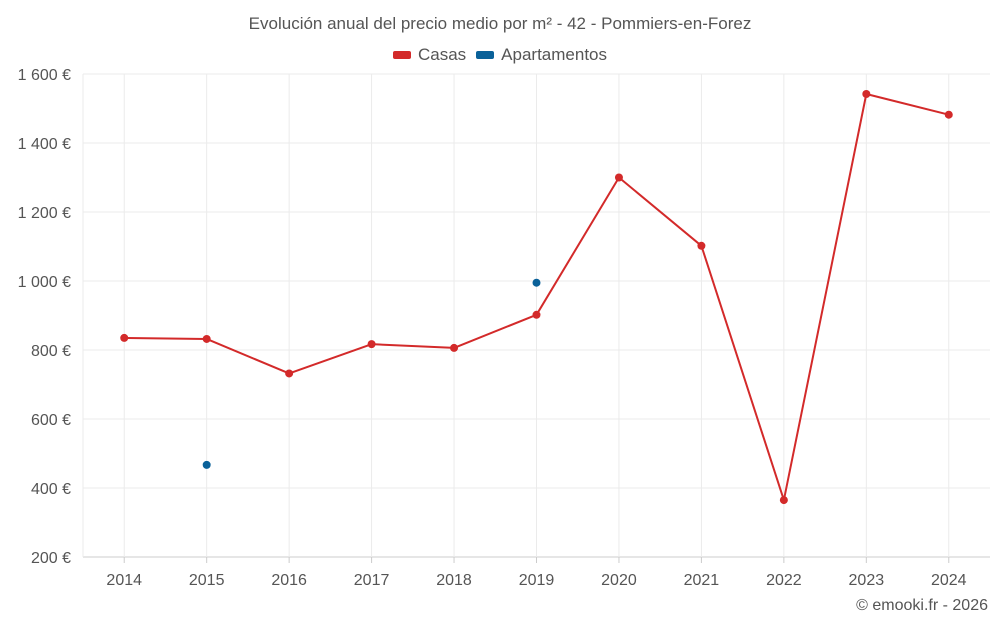 The height and width of the screenshot is (625, 1000). I want to click on legend-label-casas: Casas, so click(442, 54).